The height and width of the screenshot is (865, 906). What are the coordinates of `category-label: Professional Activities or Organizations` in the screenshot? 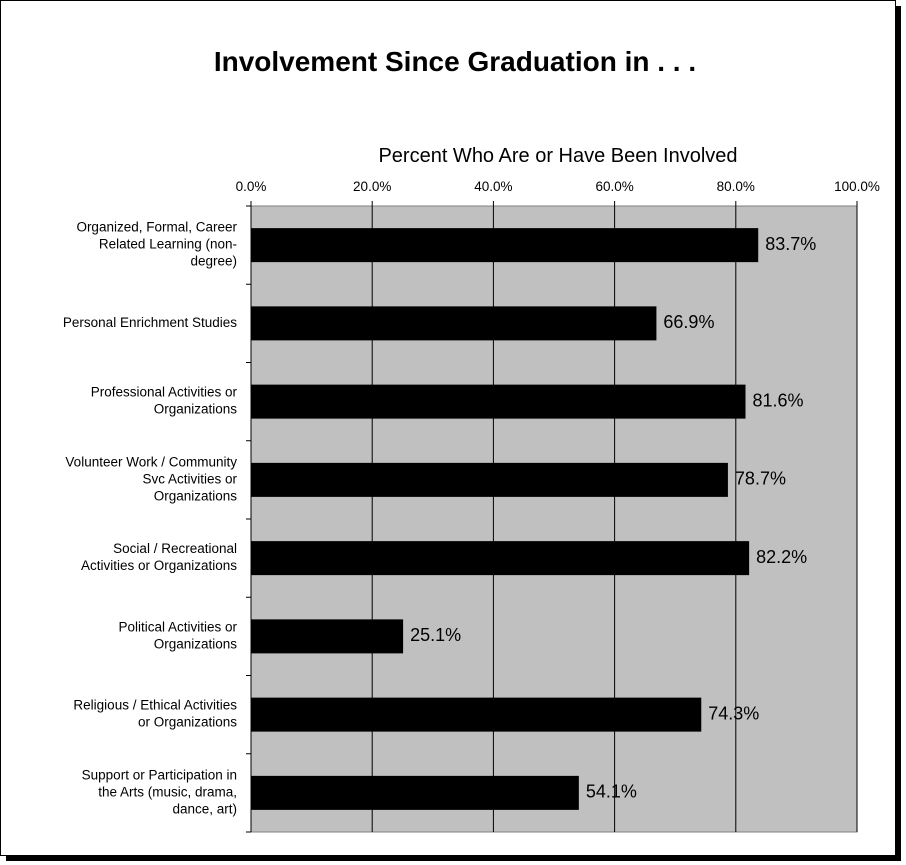 It's located at (164, 401).